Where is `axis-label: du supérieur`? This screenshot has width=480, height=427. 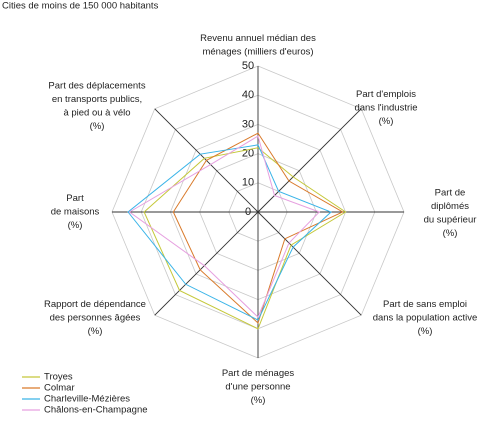 axis-label: du supérieur is located at coordinates (450, 219).